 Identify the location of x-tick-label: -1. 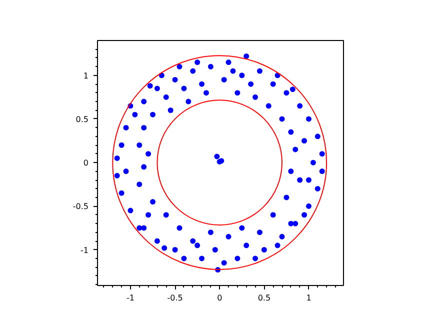
(130, 298).